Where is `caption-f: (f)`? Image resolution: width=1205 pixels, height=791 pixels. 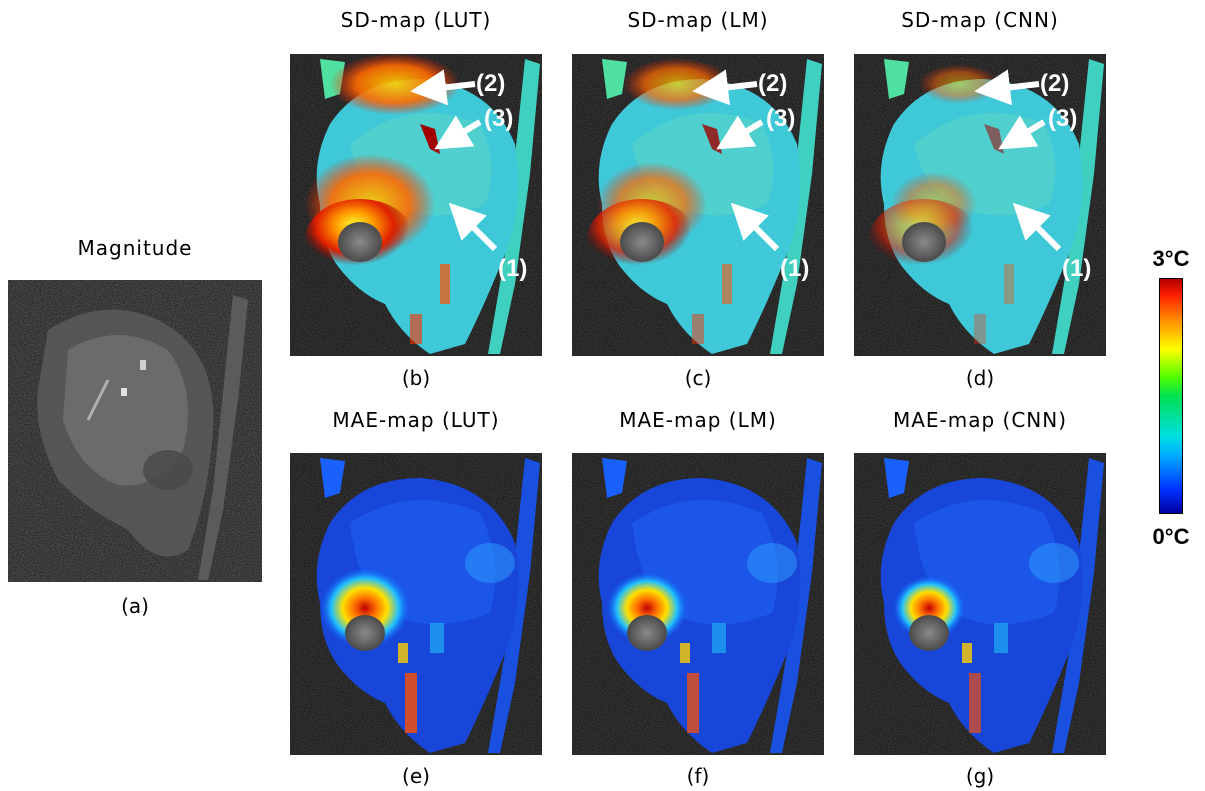
caption-f: (f) is located at coordinates (698, 776).